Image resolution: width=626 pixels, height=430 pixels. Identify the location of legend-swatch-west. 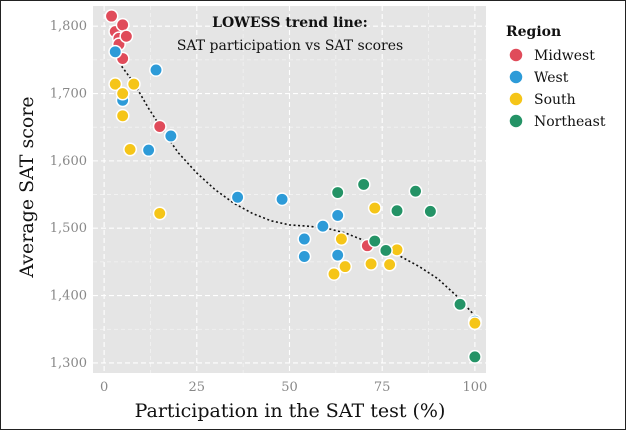
(516, 77).